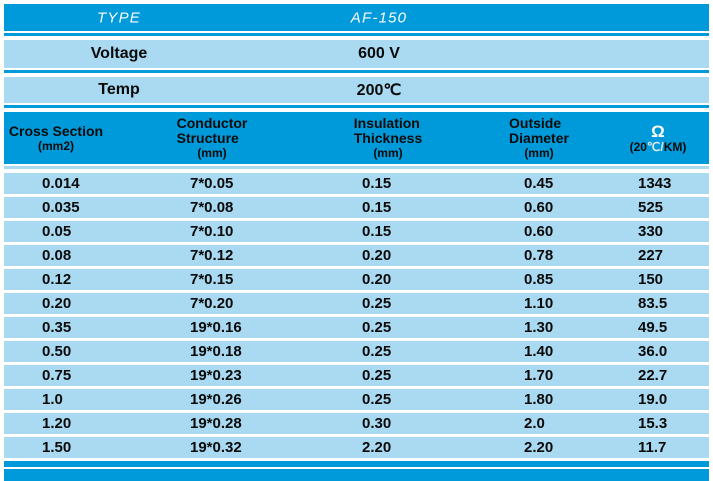  I want to click on table-cell: 1.40, so click(539, 351).